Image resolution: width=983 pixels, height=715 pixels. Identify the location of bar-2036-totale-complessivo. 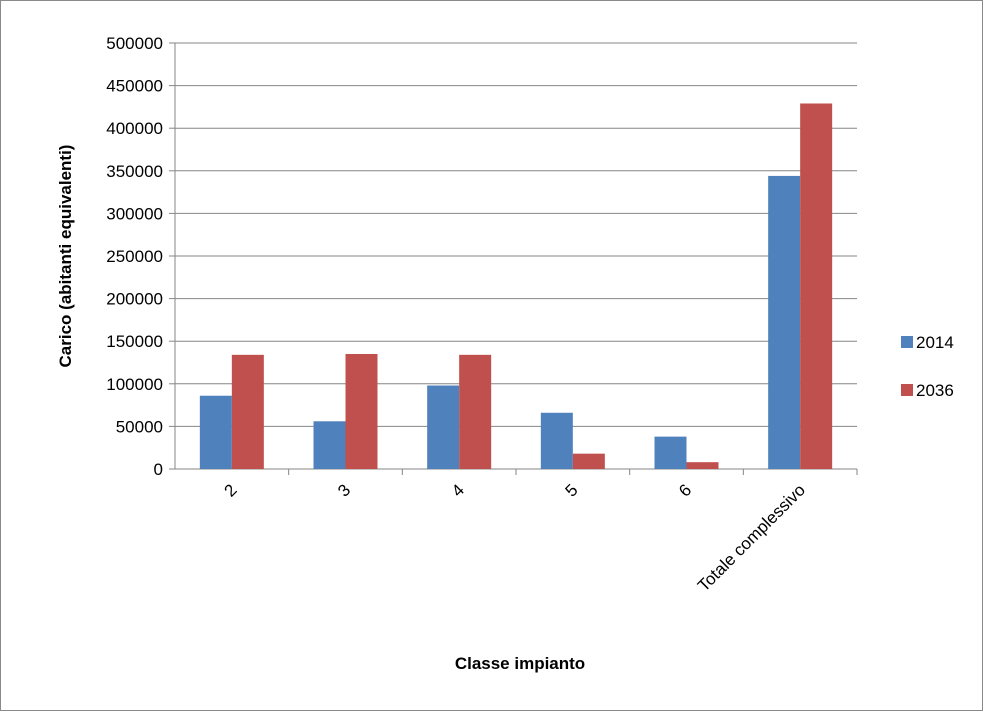
(816, 286).